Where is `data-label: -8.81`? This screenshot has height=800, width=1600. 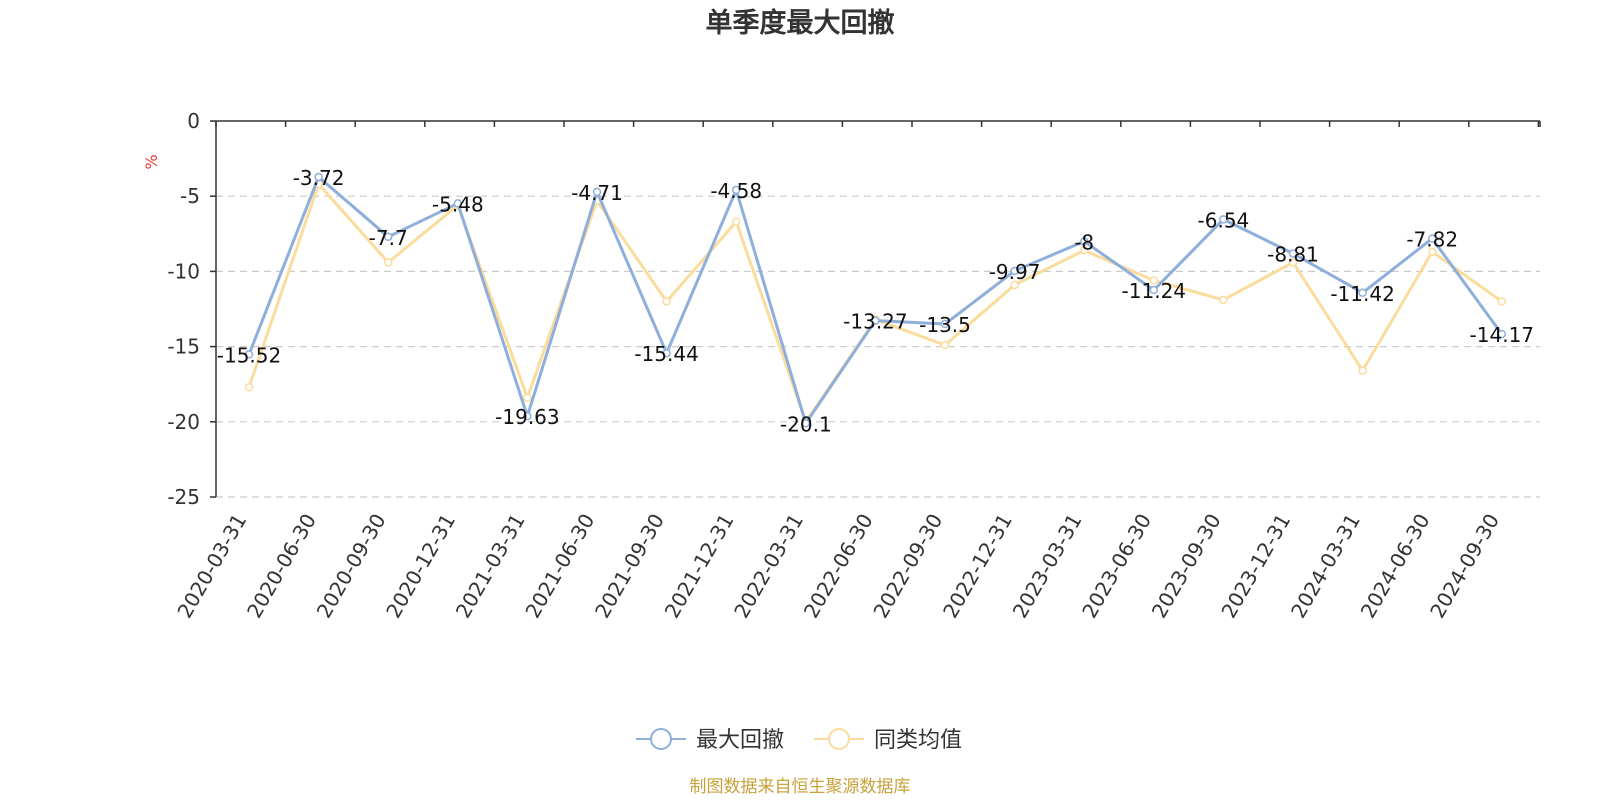 data-label: -8.81 is located at coordinates (1293, 255).